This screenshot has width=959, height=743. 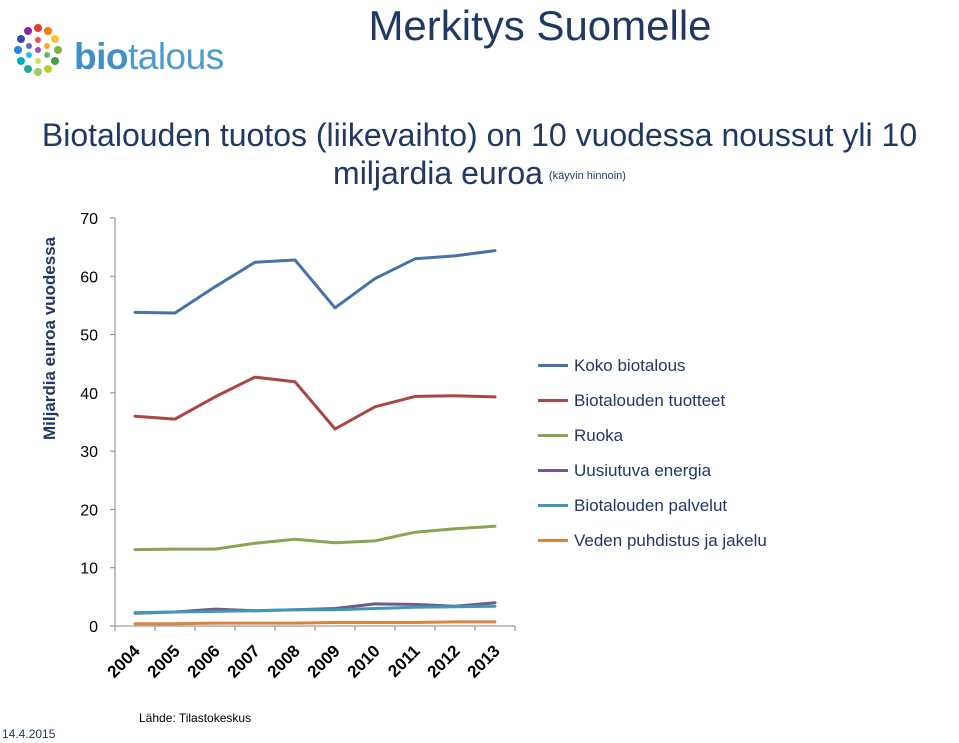 I want to click on logo-dots-icon, so click(x=38, y=50).